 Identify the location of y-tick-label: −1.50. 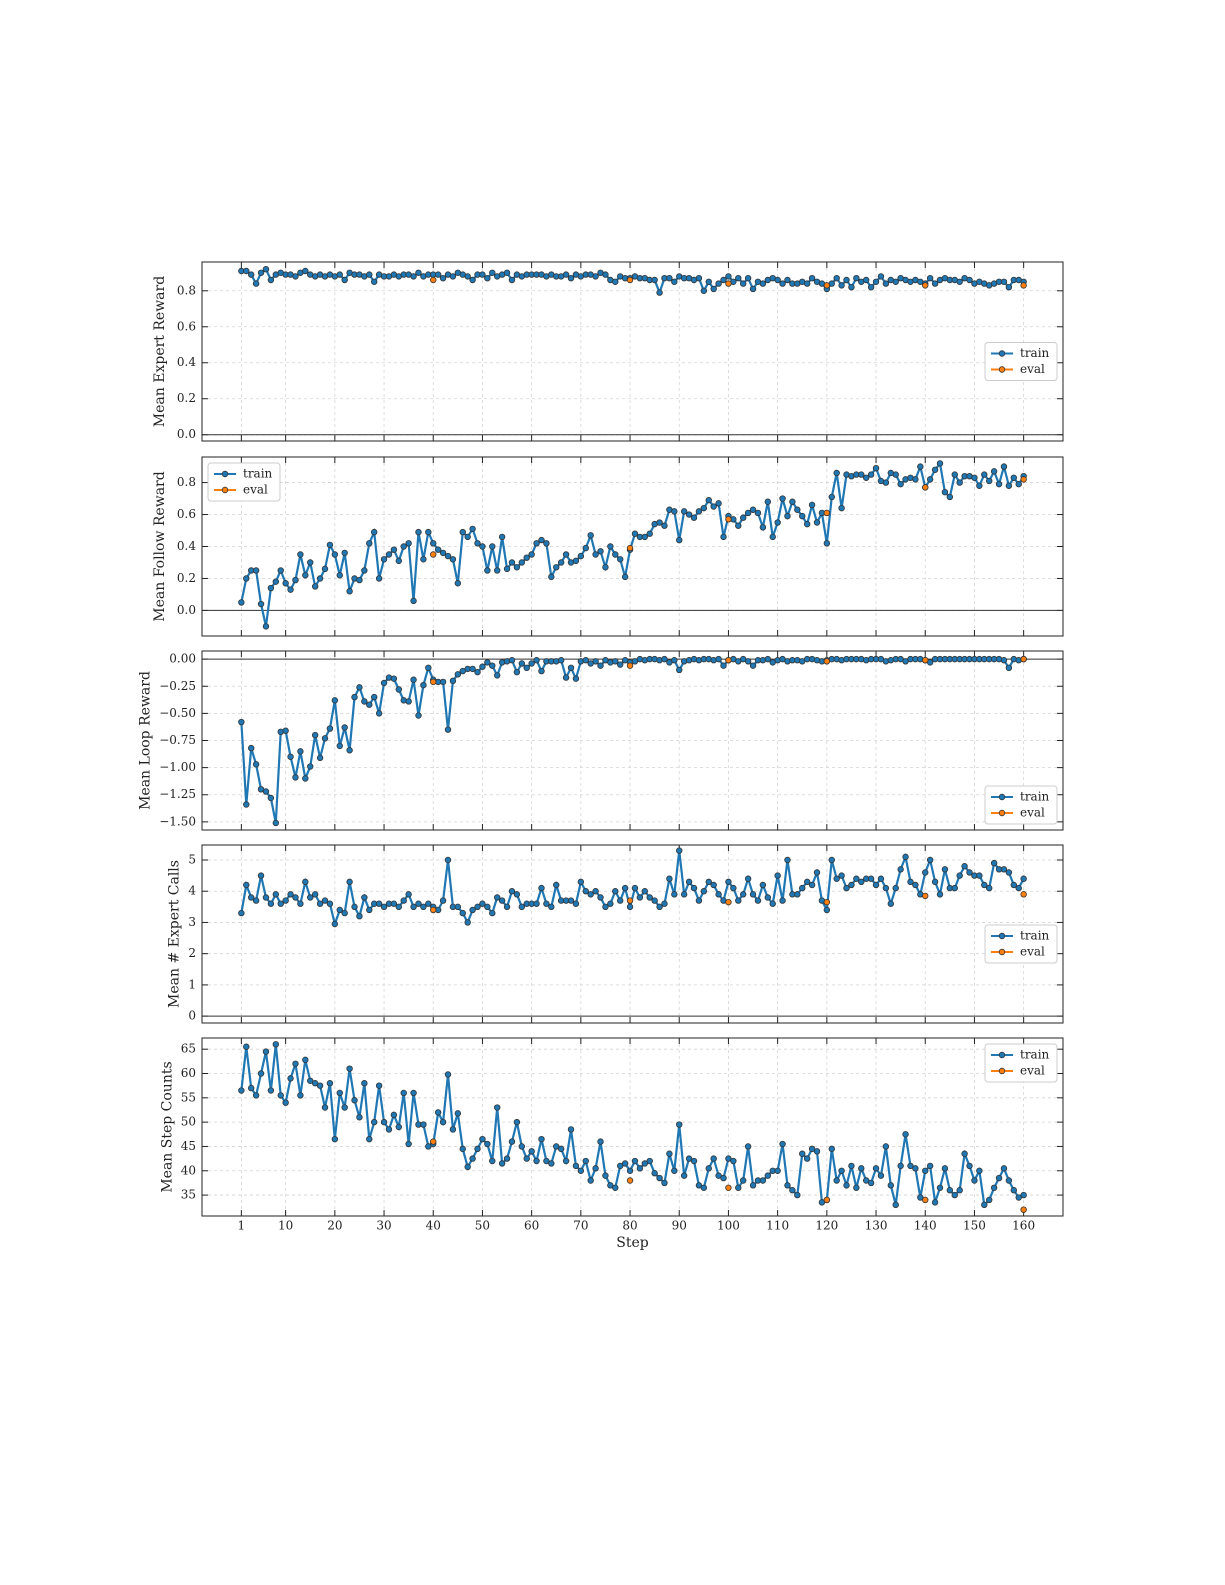
(177, 821).